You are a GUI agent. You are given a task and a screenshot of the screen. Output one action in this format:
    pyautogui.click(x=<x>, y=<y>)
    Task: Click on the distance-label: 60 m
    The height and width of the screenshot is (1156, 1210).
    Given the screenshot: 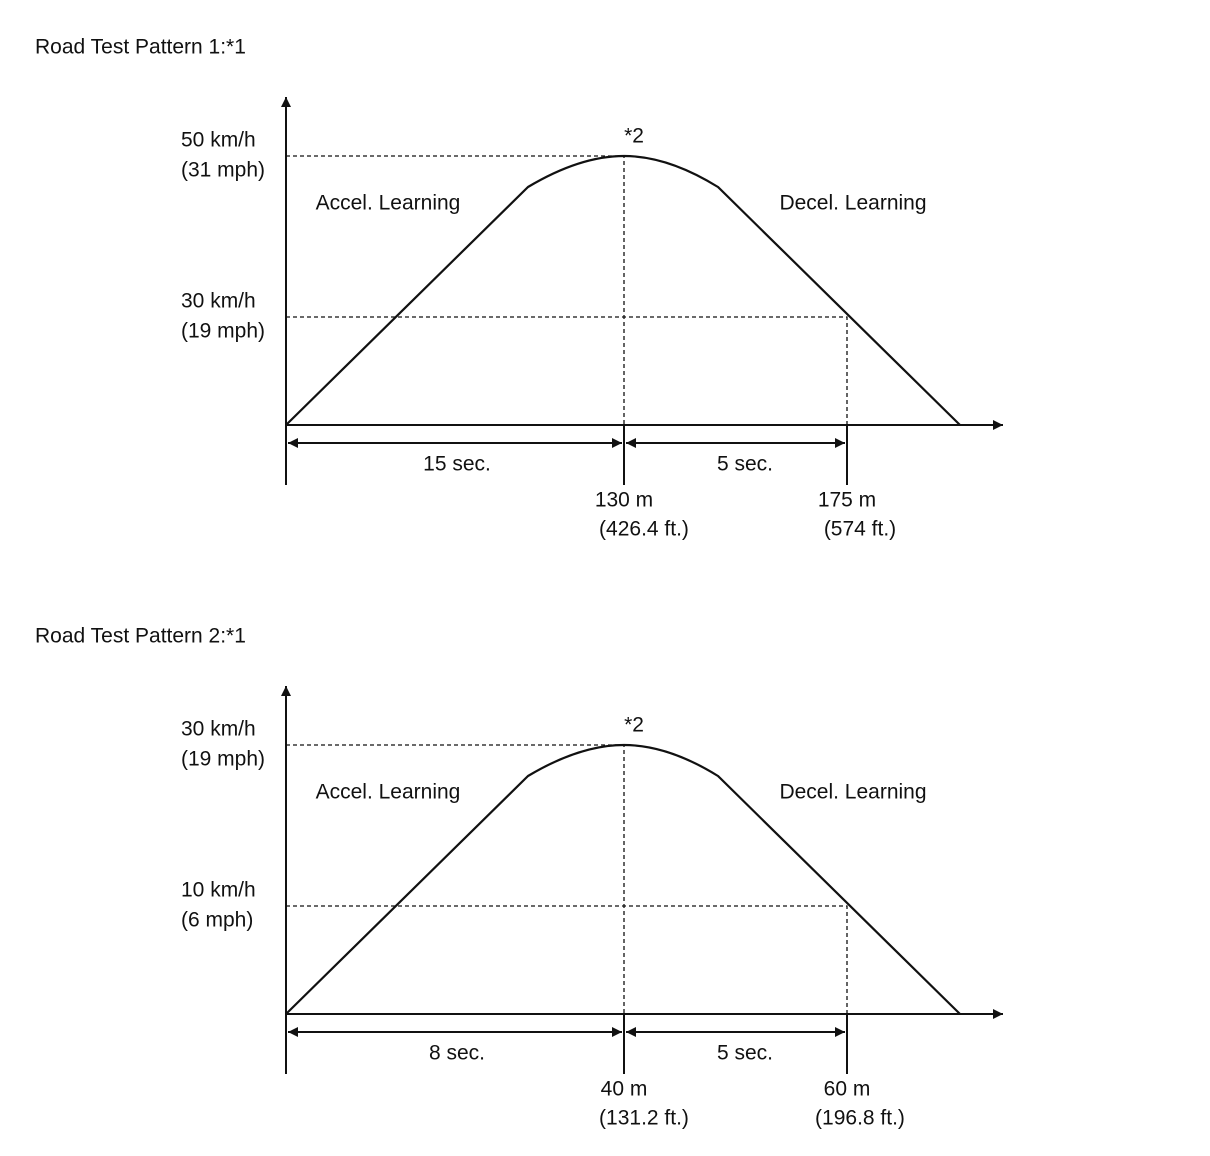 What is the action you would take?
    pyautogui.click(x=847, y=1089)
    